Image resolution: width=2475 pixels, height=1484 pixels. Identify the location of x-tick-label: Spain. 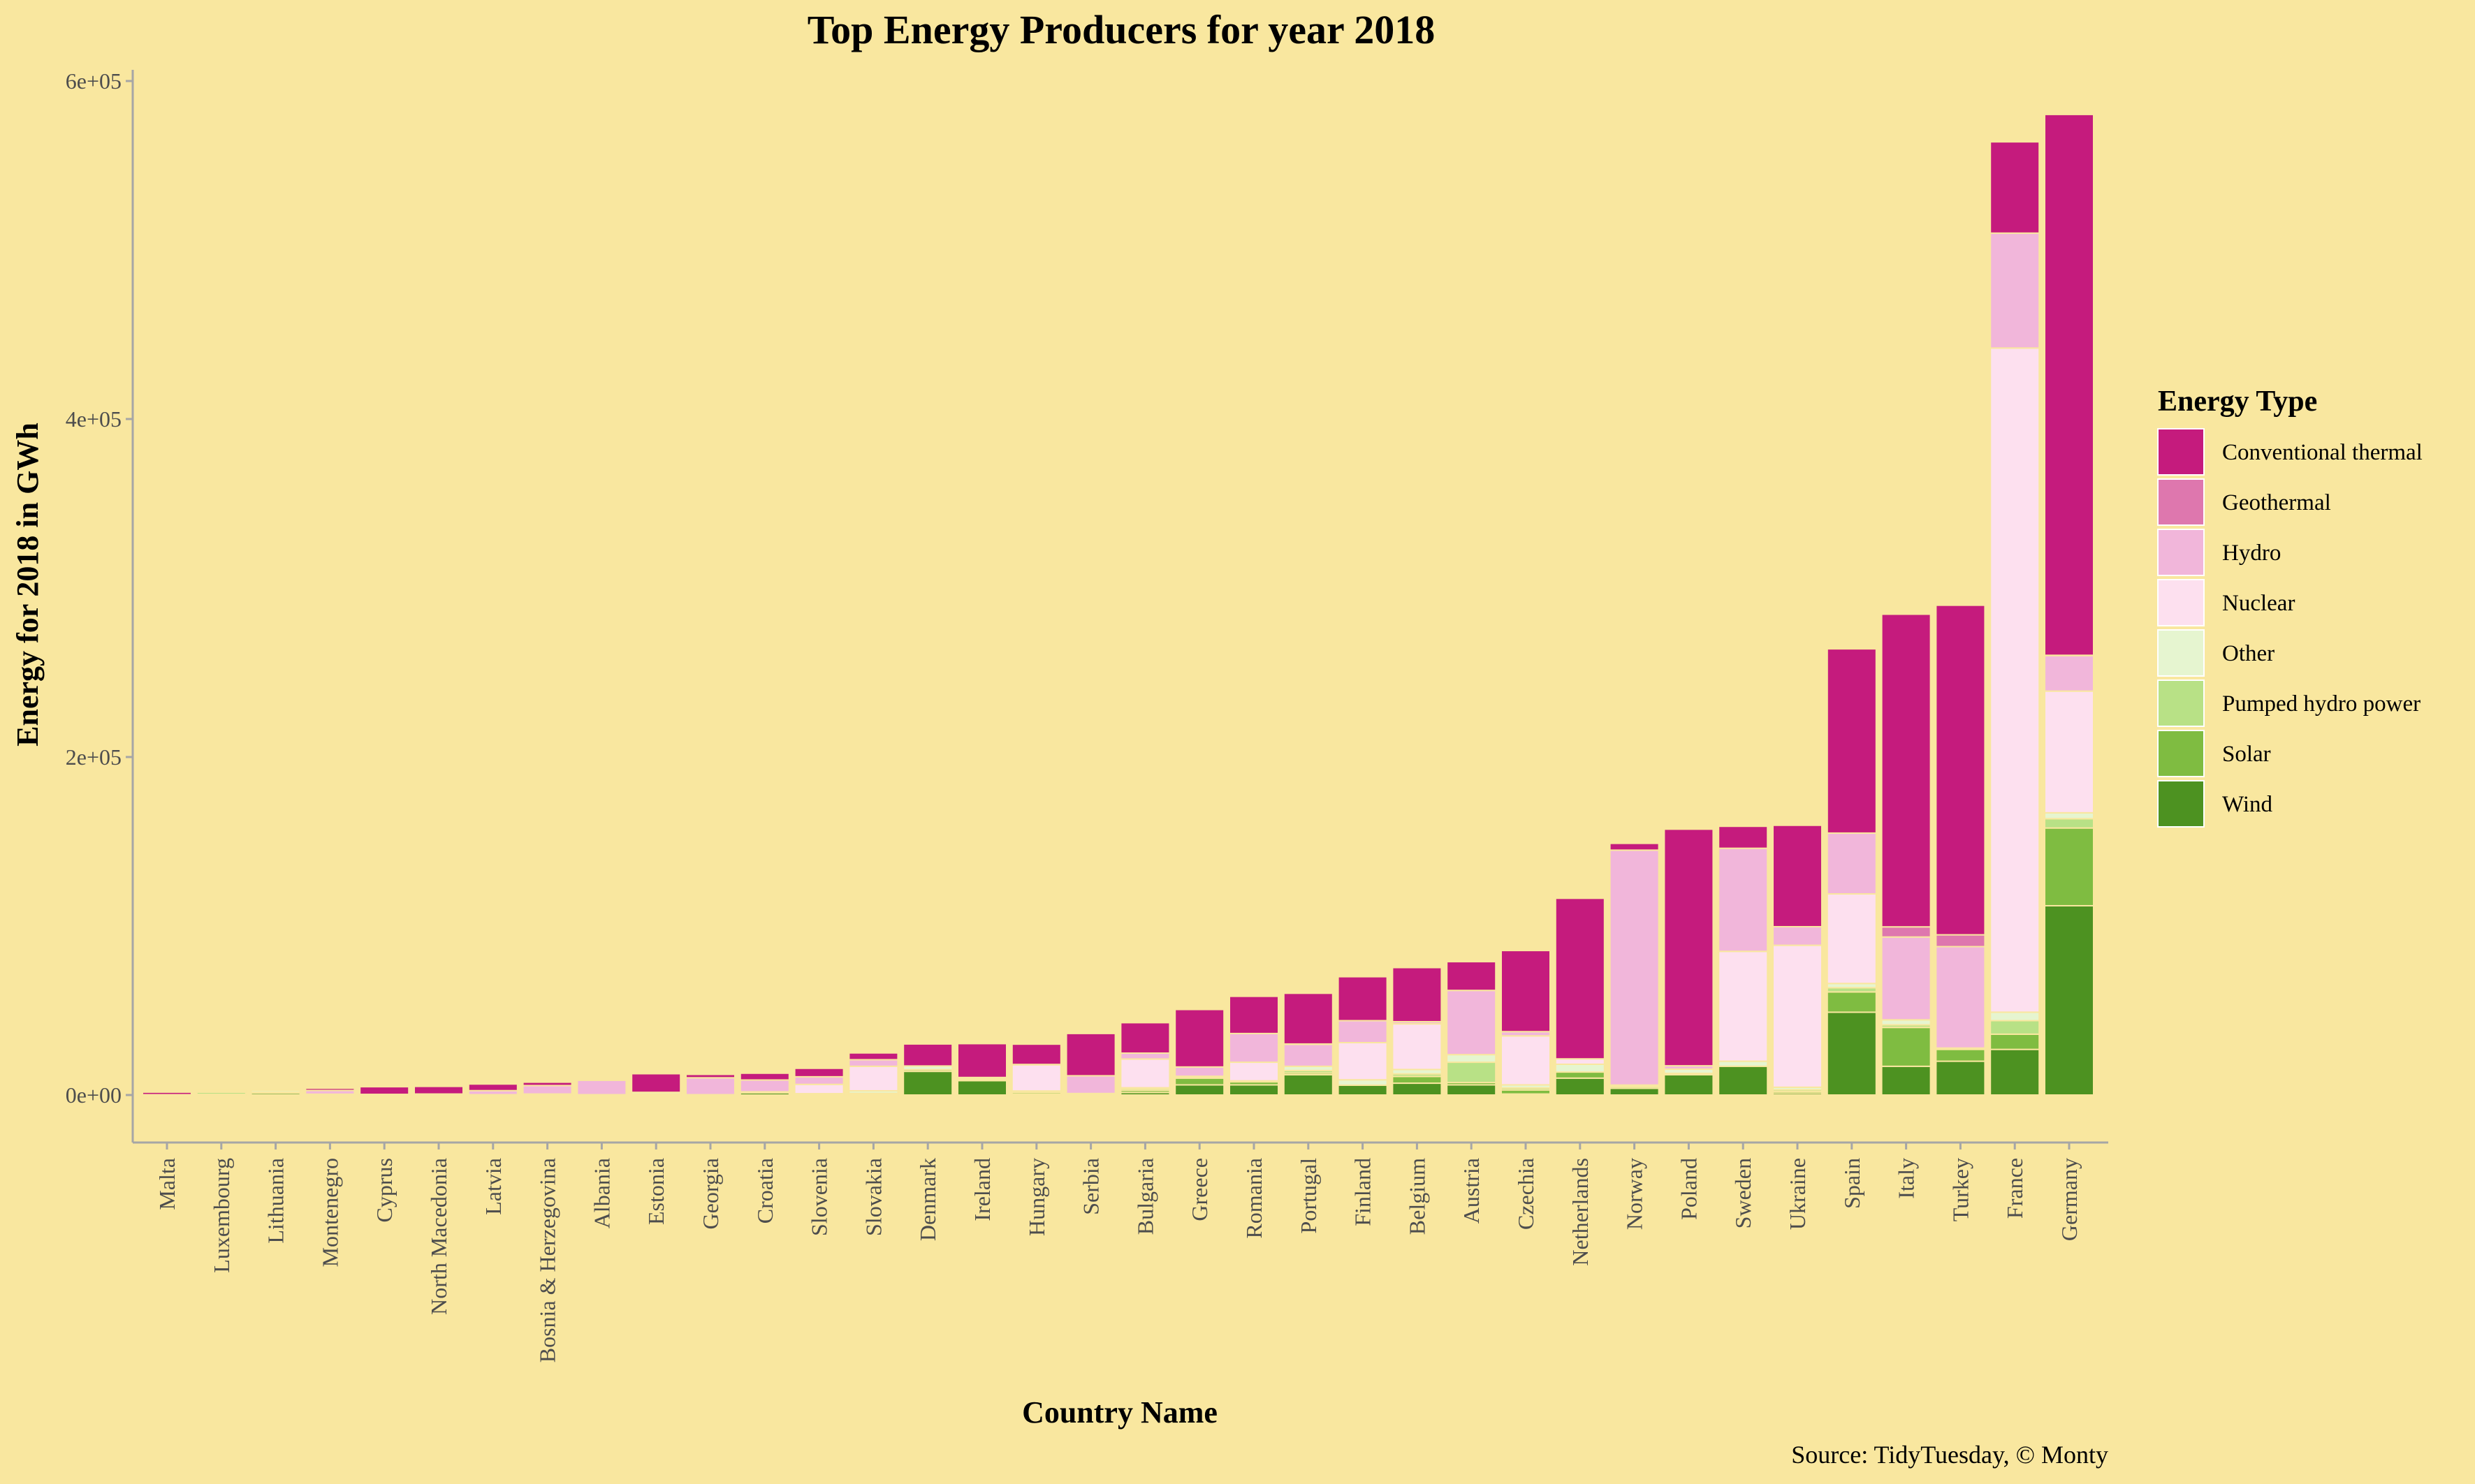
(1851, 1183).